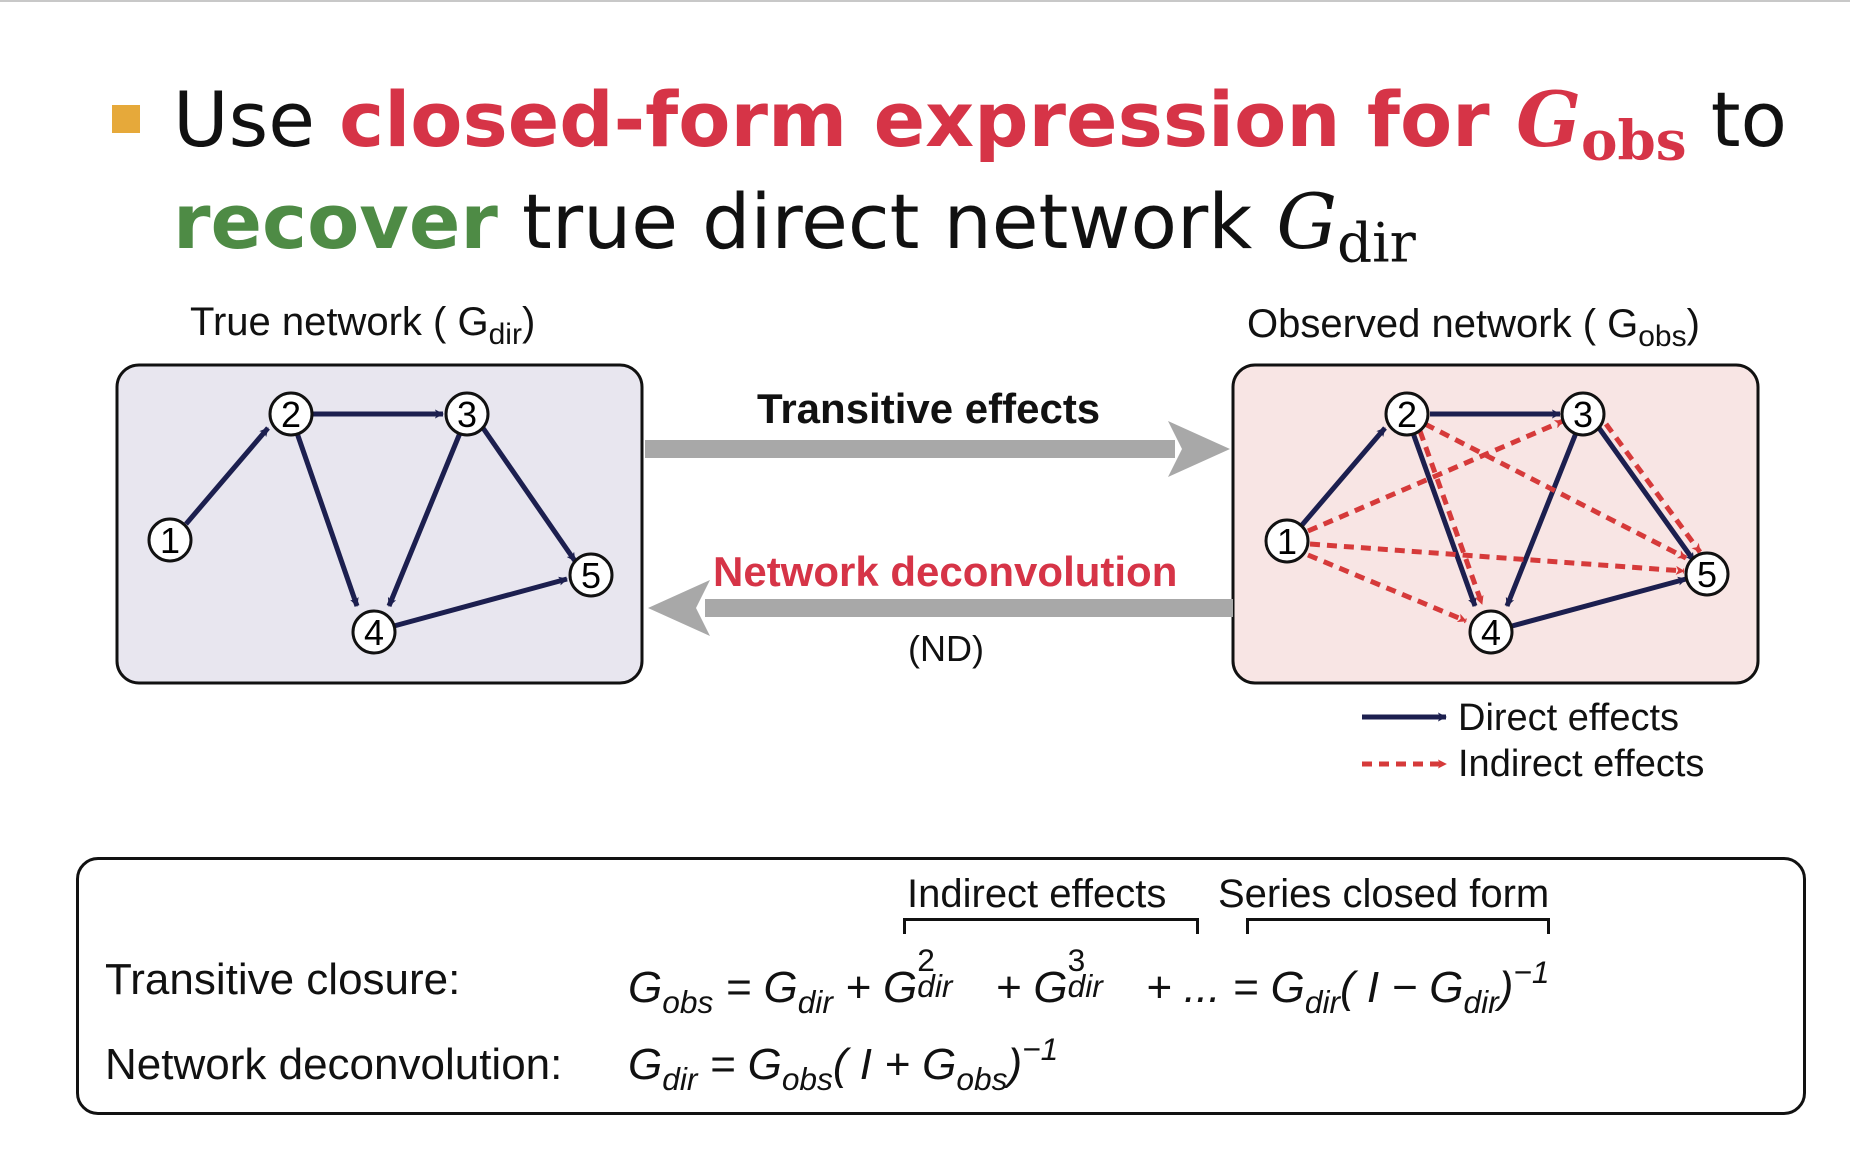 The image size is (1850, 1158). I want to click on series-closed-form-label: Series closed form, so click(1384, 894).